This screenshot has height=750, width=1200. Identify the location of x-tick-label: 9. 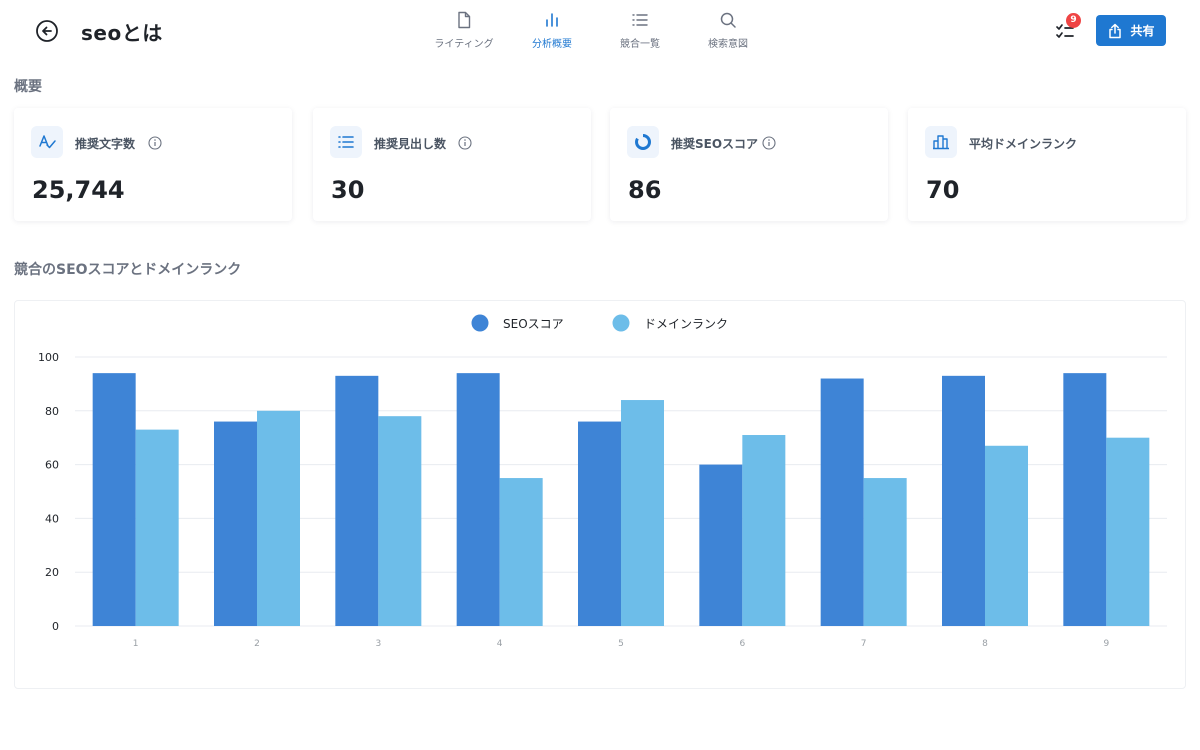
(1106, 644).